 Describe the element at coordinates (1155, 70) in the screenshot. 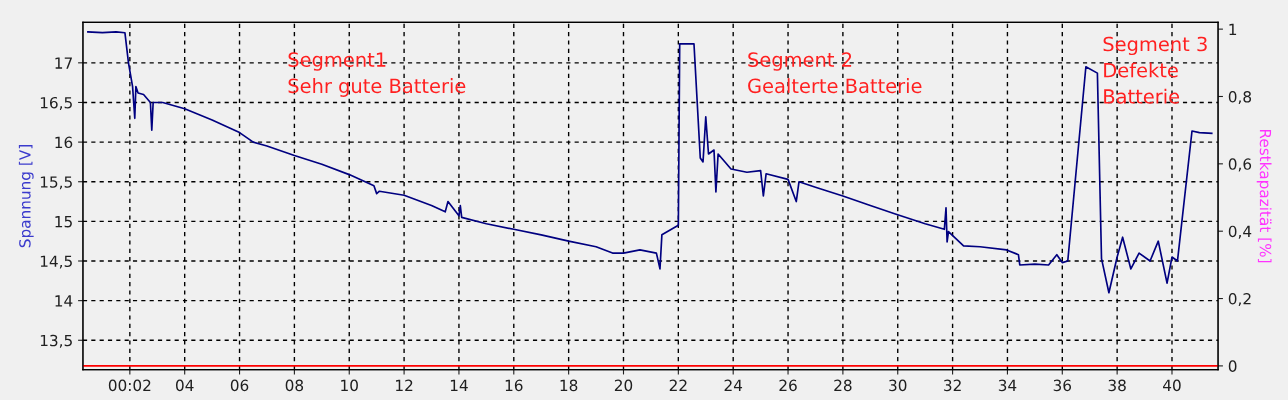

I see `annotation: Segment 3 Defekte Batterie` at that location.